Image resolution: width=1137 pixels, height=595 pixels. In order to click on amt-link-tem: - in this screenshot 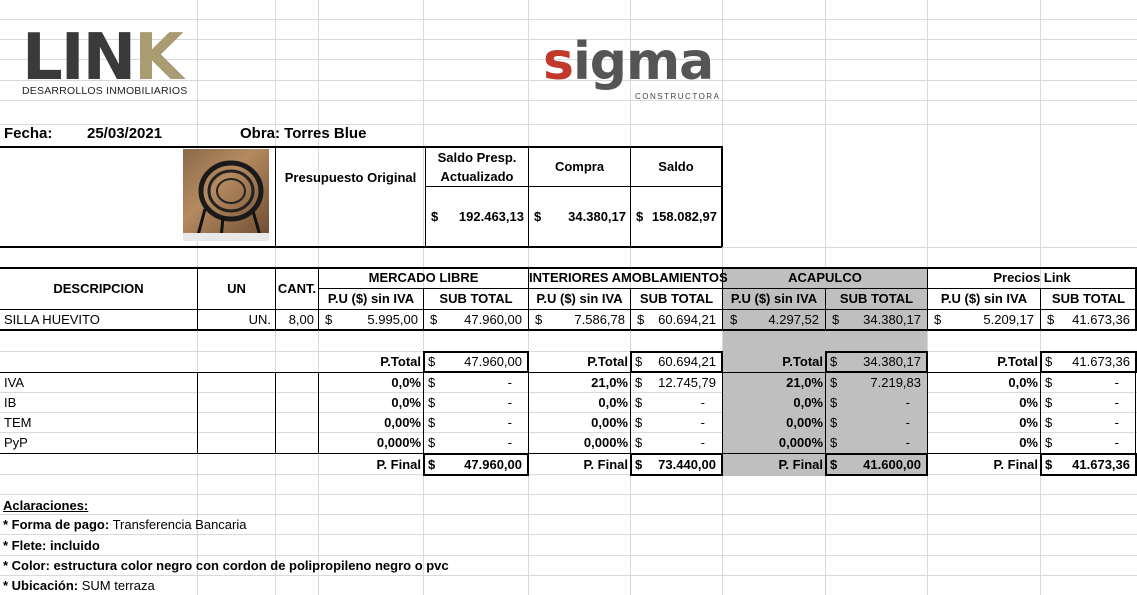, I will do `click(1116, 422)`.